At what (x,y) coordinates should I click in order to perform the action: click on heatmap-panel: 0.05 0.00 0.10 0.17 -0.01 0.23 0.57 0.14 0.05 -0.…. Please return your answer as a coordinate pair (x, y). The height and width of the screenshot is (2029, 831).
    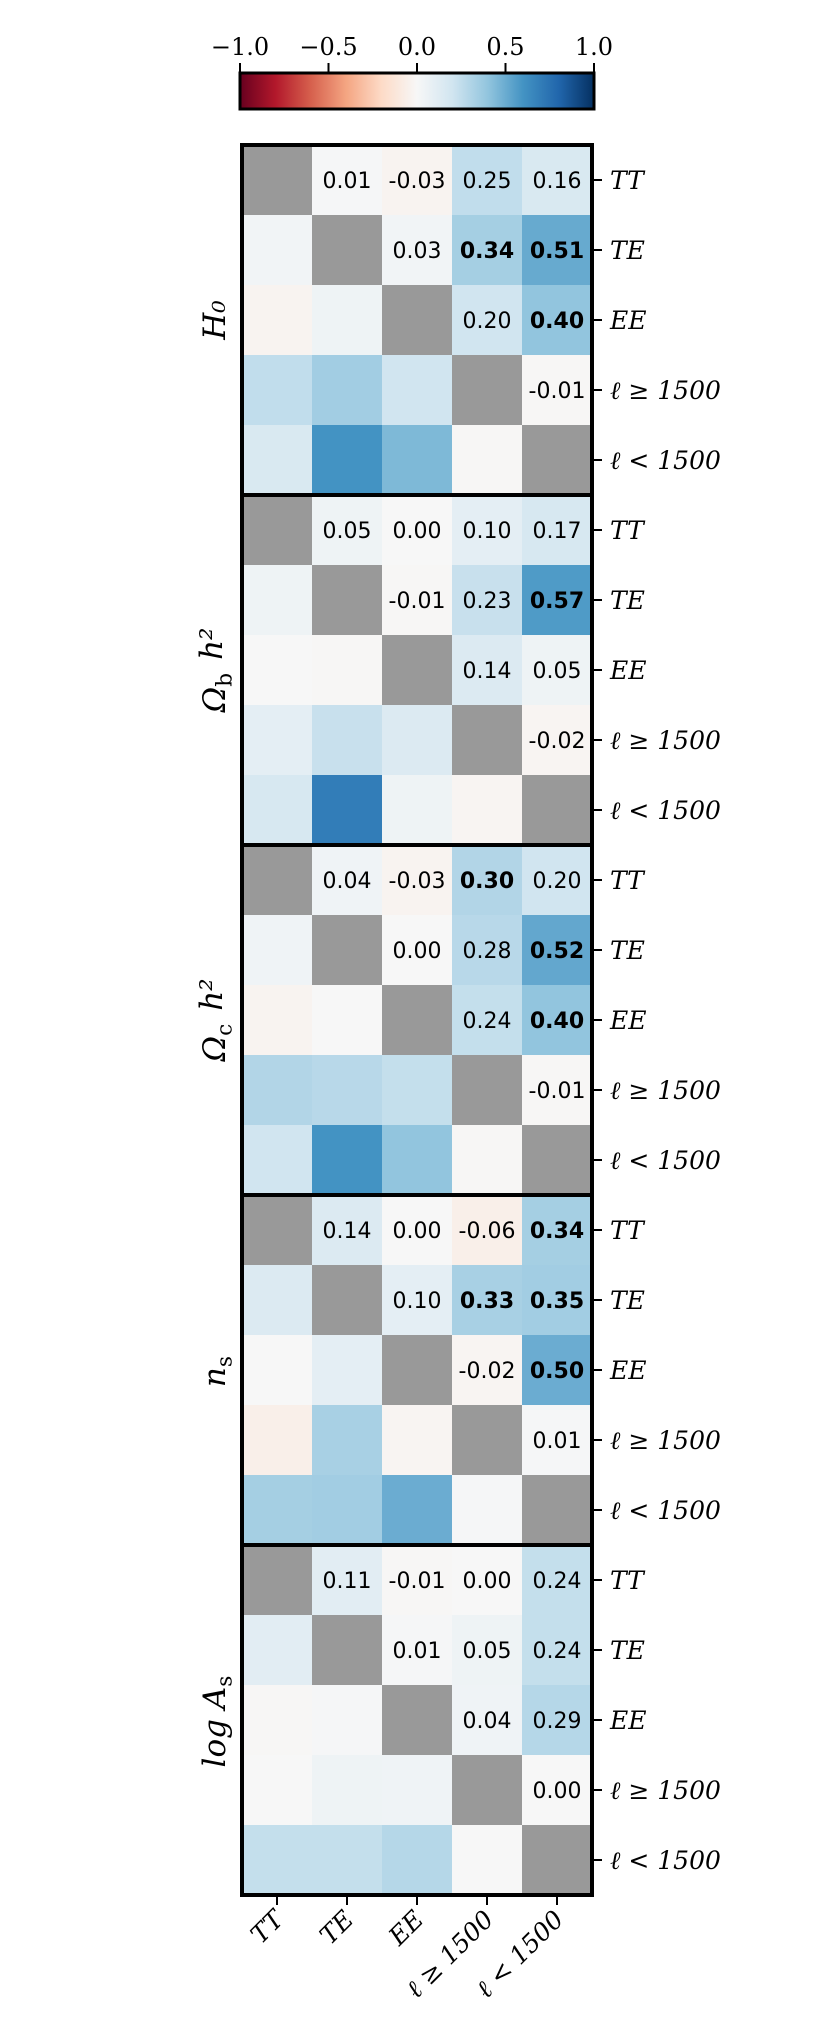
    Looking at the image, I should click on (457, 670).